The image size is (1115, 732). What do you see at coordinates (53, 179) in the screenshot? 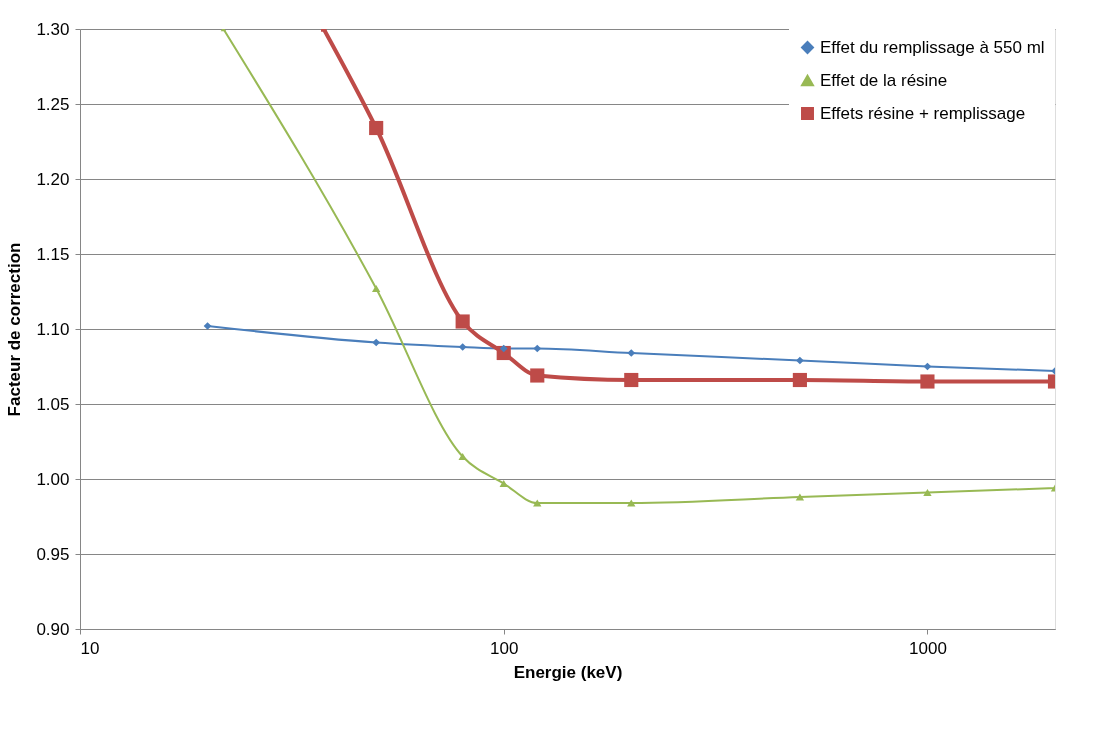
I see `y-tick-label: 1.20` at bounding box center [53, 179].